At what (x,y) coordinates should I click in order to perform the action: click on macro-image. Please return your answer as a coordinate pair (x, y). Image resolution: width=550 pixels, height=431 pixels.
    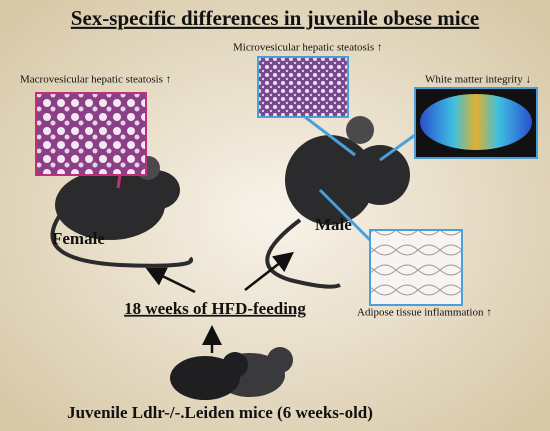
    Looking at the image, I should click on (91, 134).